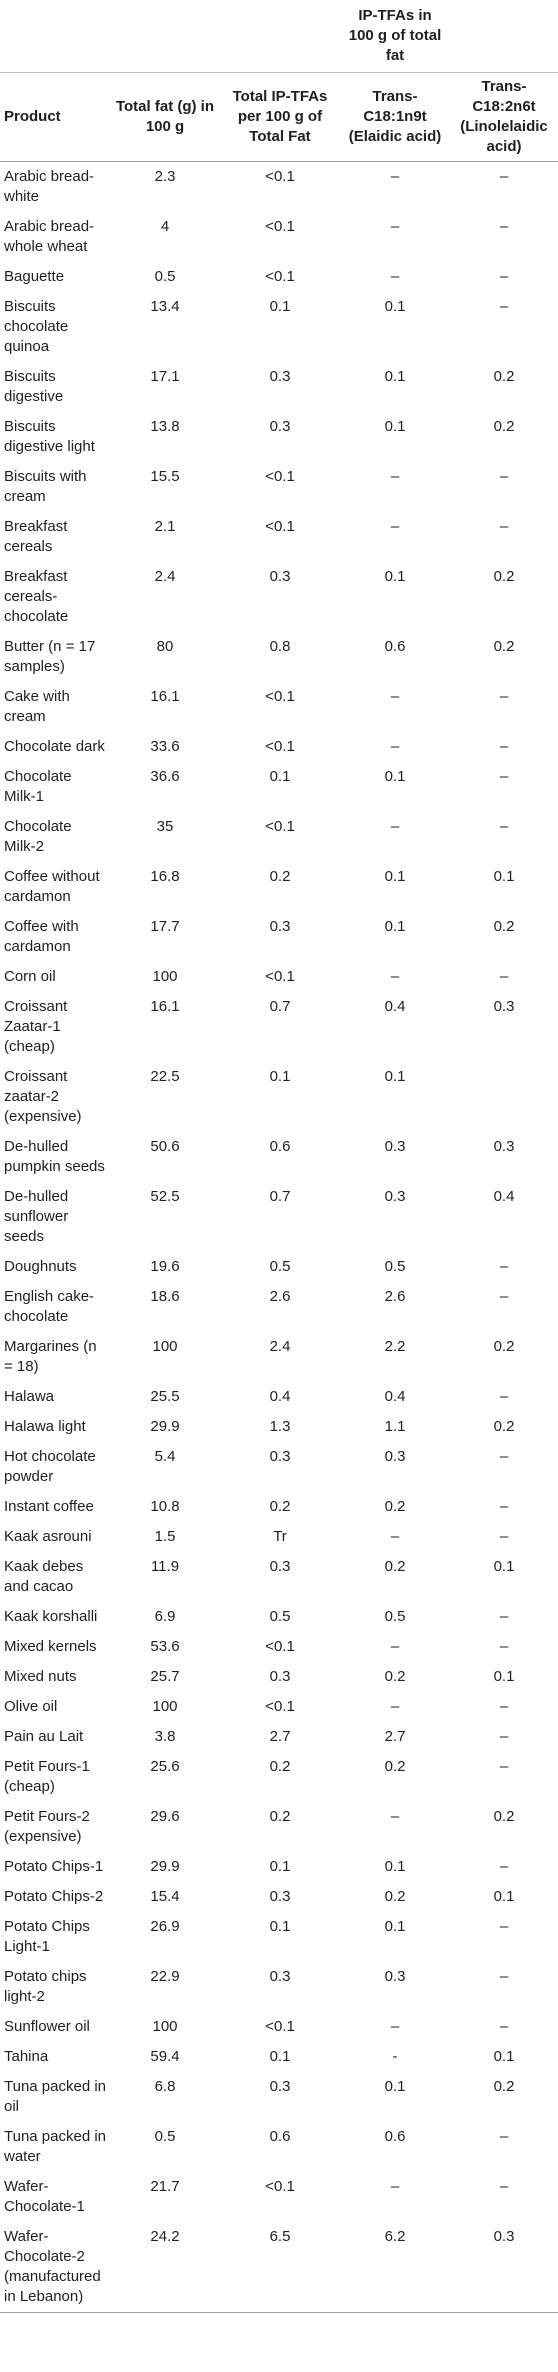 The width and height of the screenshot is (558, 2372). Describe the element at coordinates (280, 1816) in the screenshot. I see `total-iptfa-cell: 0.2` at that location.